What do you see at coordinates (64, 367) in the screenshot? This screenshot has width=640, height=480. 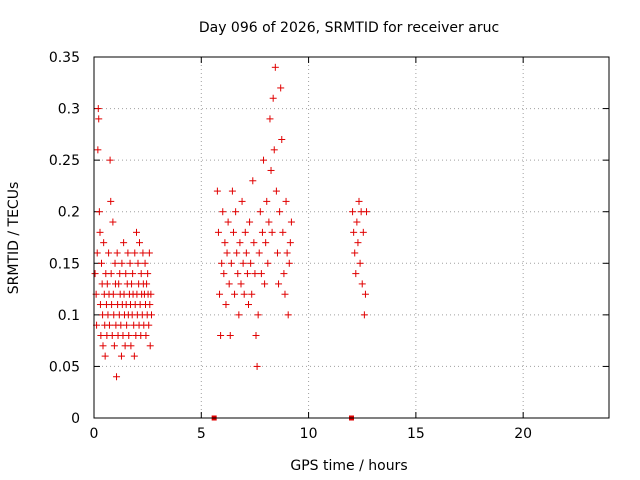 I see `y-tick-label: 0.05` at bounding box center [64, 367].